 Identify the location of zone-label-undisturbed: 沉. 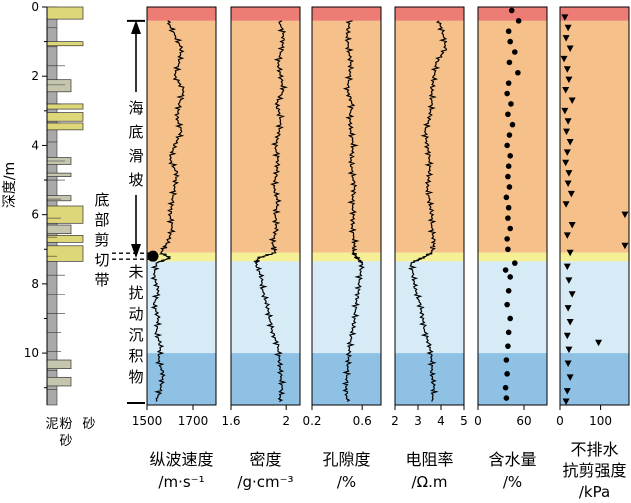
(135, 335).